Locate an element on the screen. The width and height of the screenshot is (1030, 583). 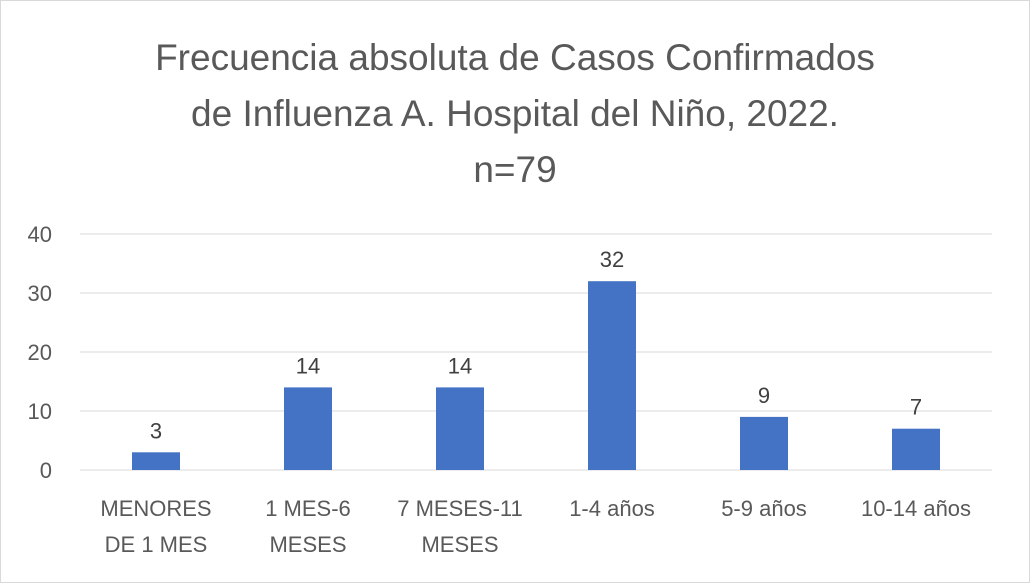
x-category-label: MENORES is located at coordinates (155, 508).